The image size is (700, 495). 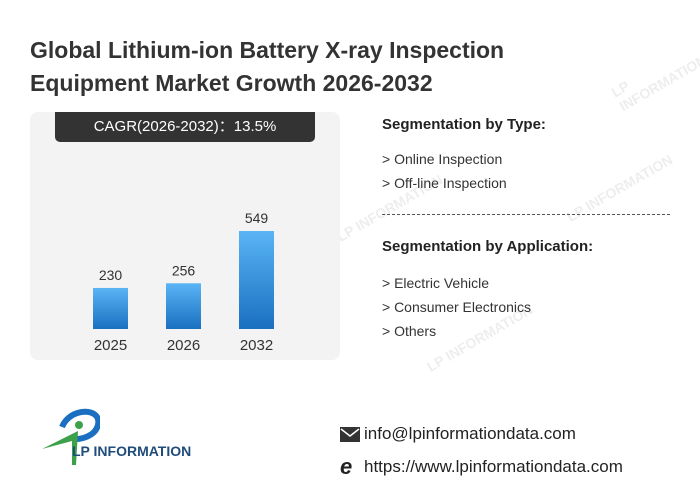 I want to click on data-label: 230, so click(x=111, y=275).